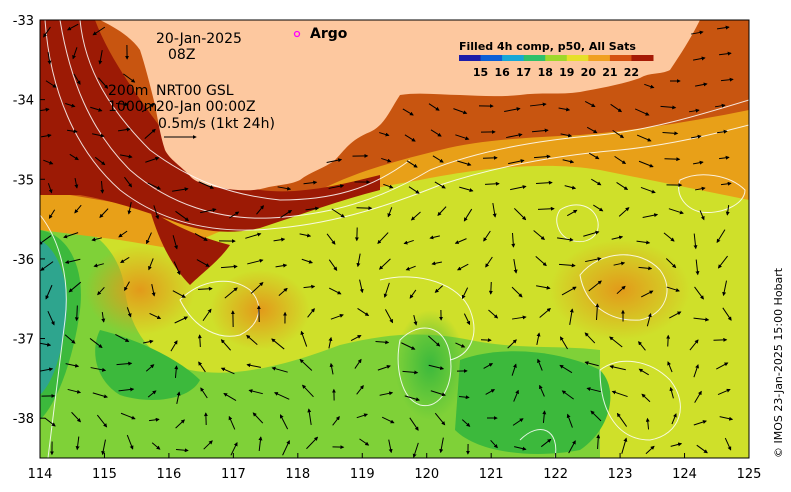 Image resolution: width=791 pixels, height=492 pixels. Describe the element at coordinates (320, 34) in the screenshot. I see `argo-legend: Argo` at that location.